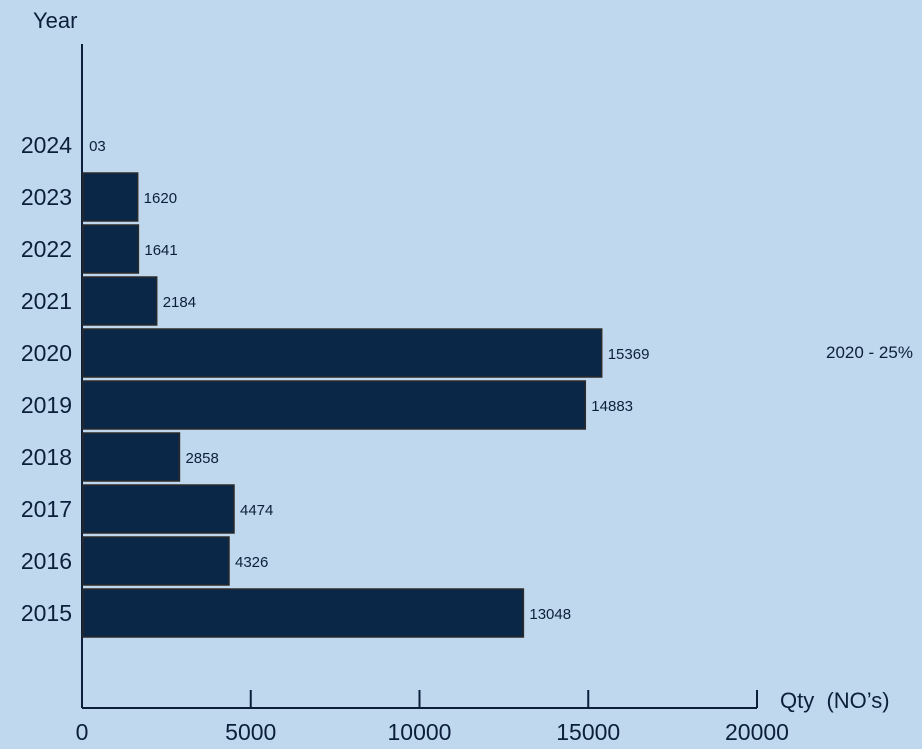  I want to click on y-tick-label-2015: 2015, so click(46, 613).